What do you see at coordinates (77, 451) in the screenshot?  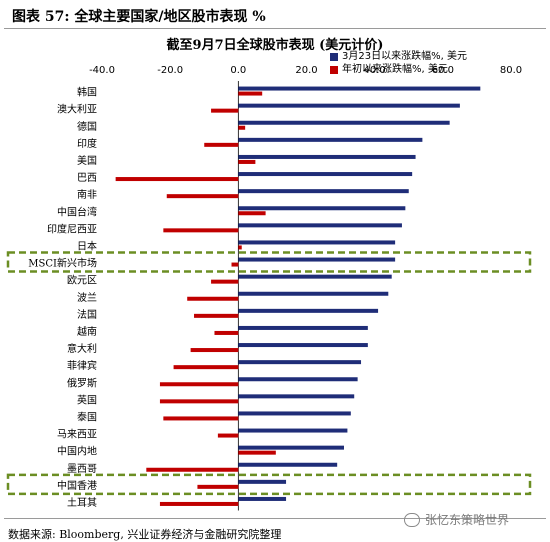 I see `category-label: 中国内地` at bounding box center [77, 451].